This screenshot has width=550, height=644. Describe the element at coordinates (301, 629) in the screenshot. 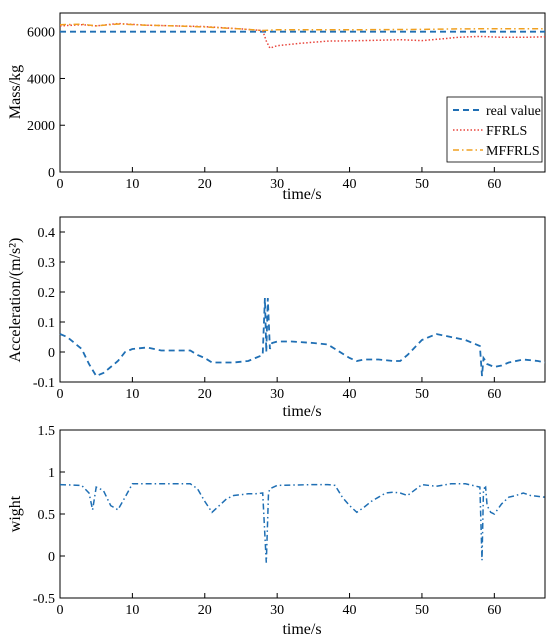

I see `weight-x-axis-title: time/s` at that location.